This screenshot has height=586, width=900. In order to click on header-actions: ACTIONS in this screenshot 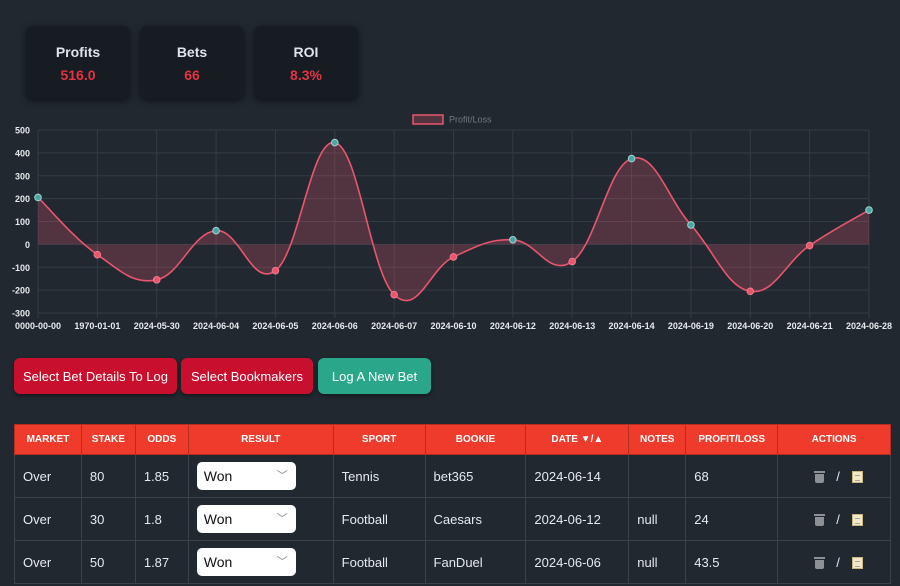, I will do `click(834, 439)`.